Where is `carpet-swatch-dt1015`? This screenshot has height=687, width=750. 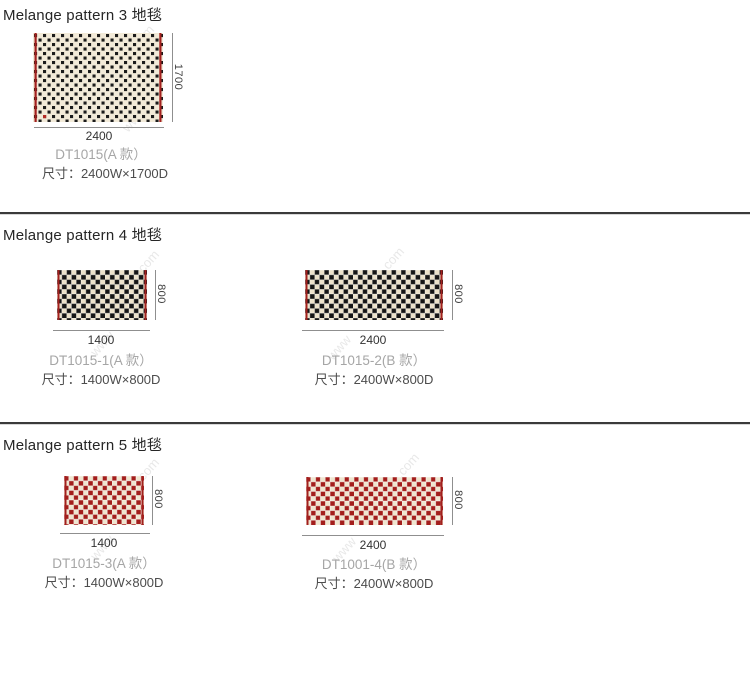 carpet-swatch-dt1015 is located at coordinates (98, 77).